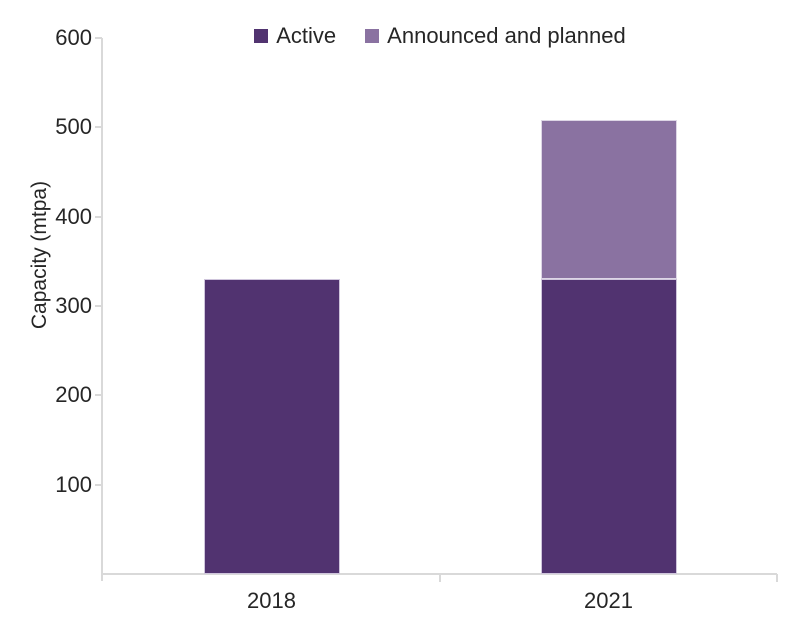 Image resolution: width=800 pixels, height=632 pixels. What do you see at coordinates (73, 305) in the screenshot?
I see `y-tick-label: 300` at bounding box center [73, 305].